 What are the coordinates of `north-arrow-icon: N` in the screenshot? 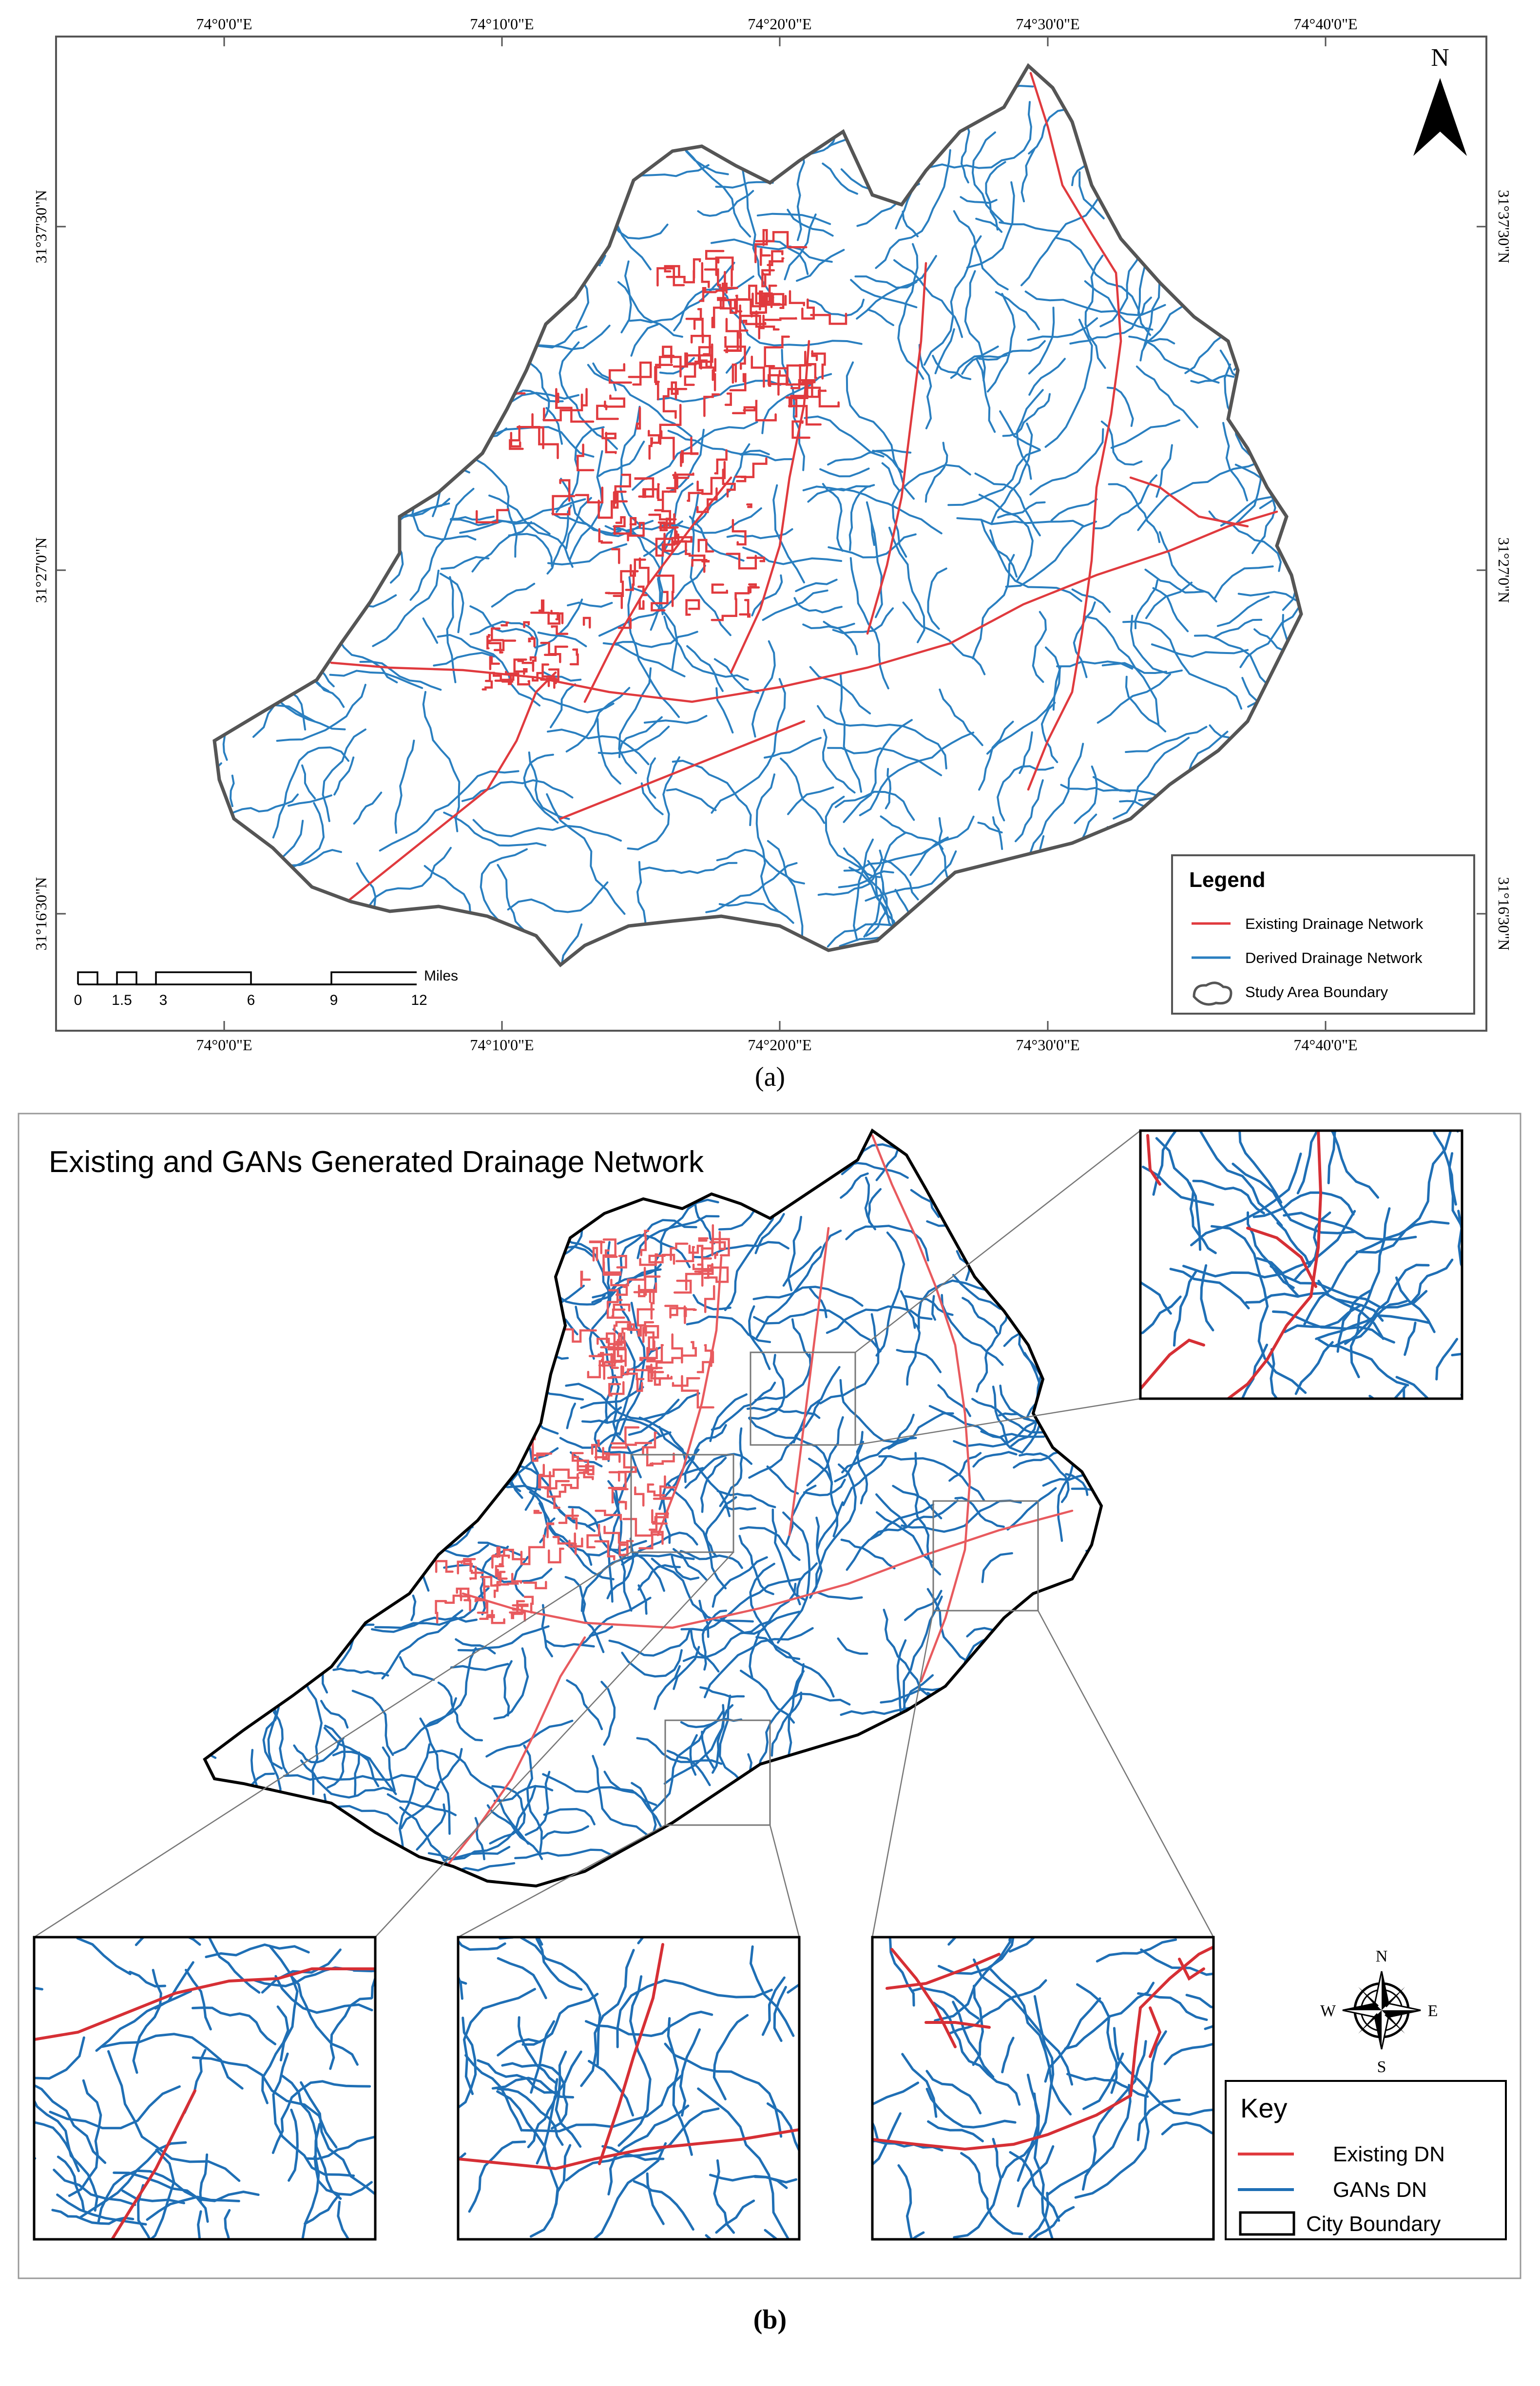 It's located at (1440, 100).